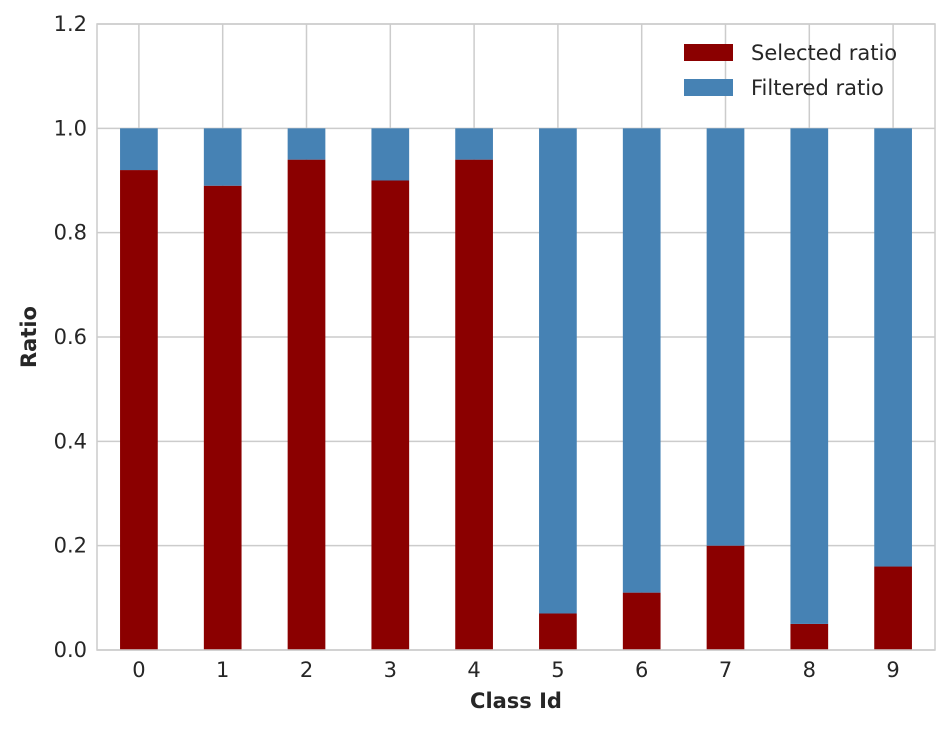 This screenshot has height=731, width=952. What do you see at coordinates (70, 546) in the screenshot?
I see `y-tick-label: 0.2` at bounding box center [70, 546].